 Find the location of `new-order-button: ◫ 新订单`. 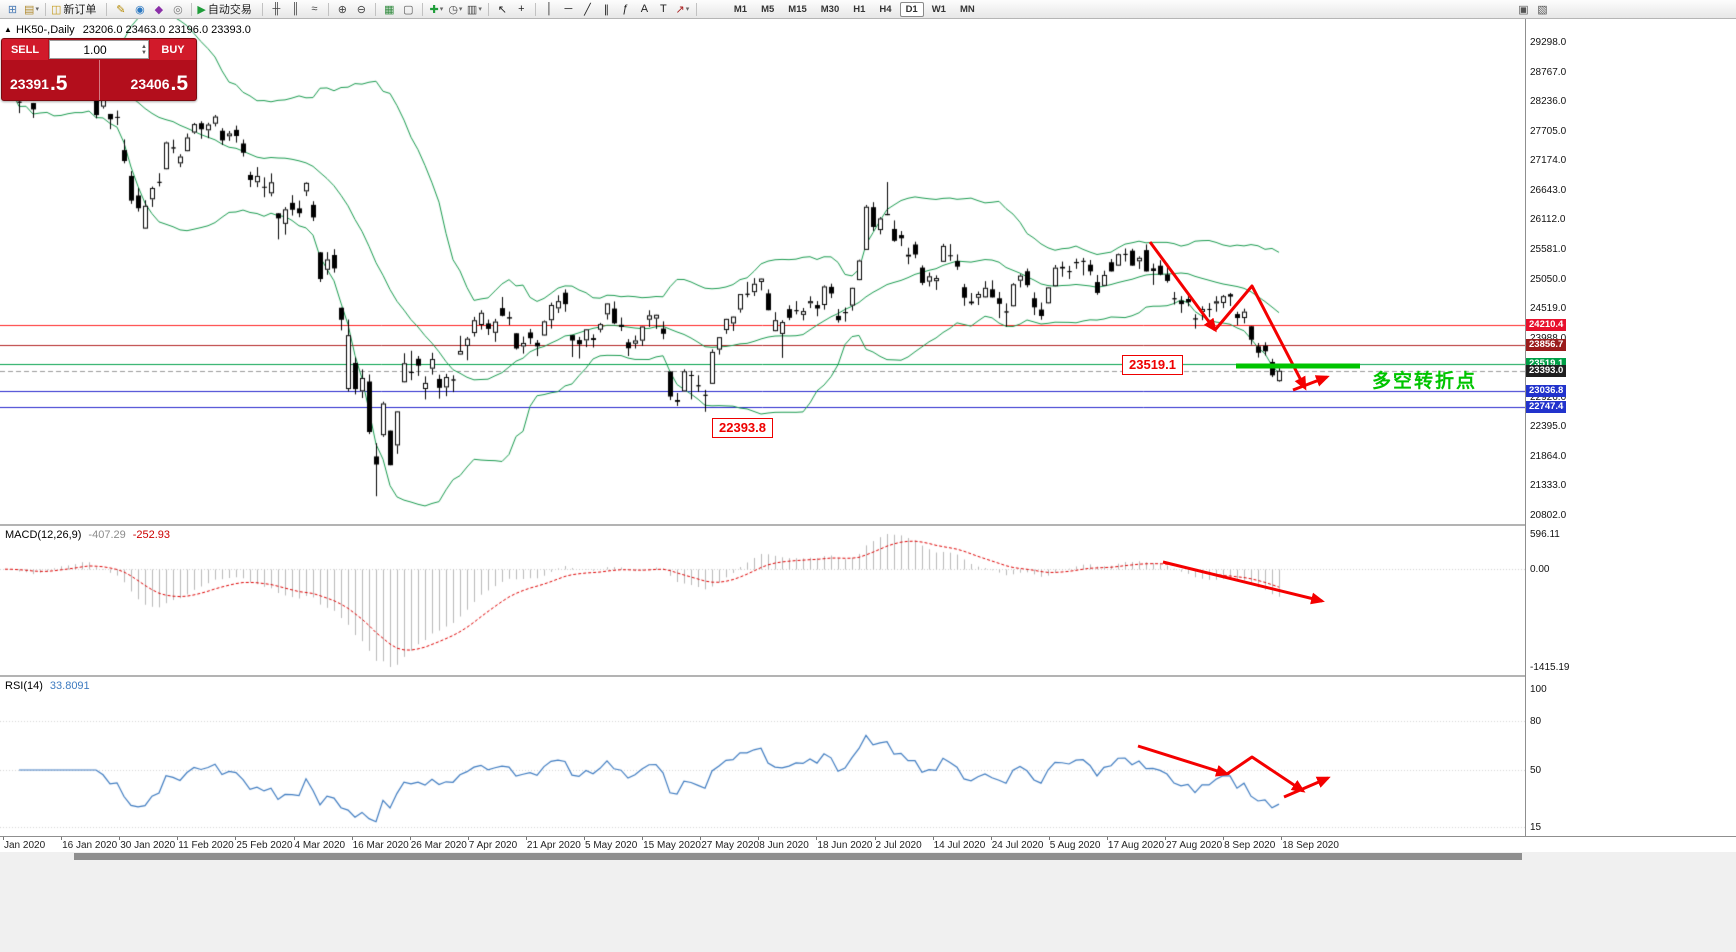

new-order-button: ◫ 新订单 is located at coordinates (76, 9).